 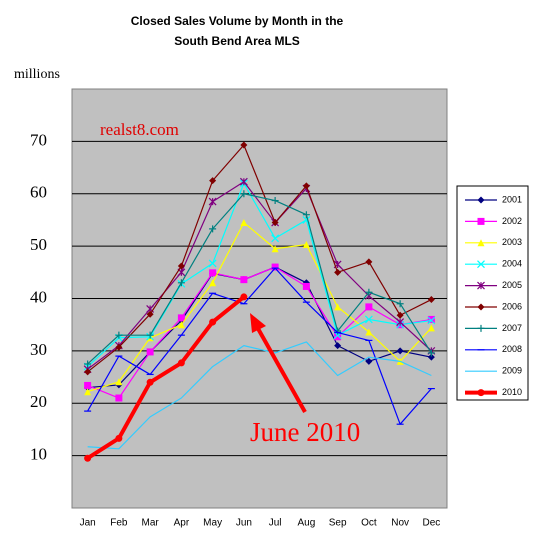 I want to click on legend-label: 2006, so click(x=512, y=306).